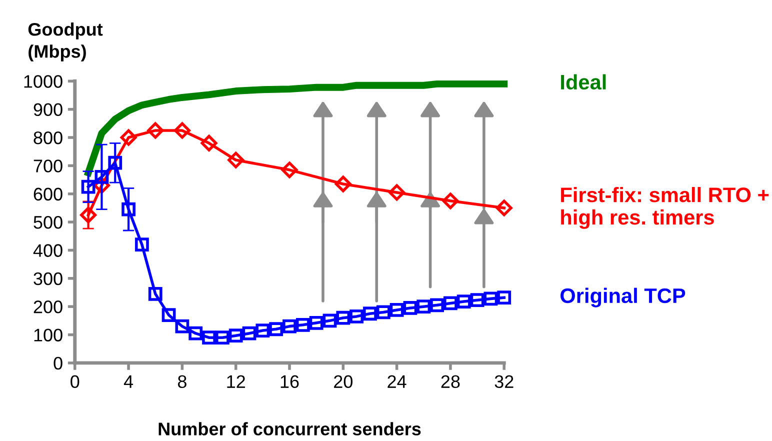 The height and width of the screenshot is (441, 772). Describe the element at coordinates (43, 81) in the screenshot. I see `y-tick-label: 1000` at that location.